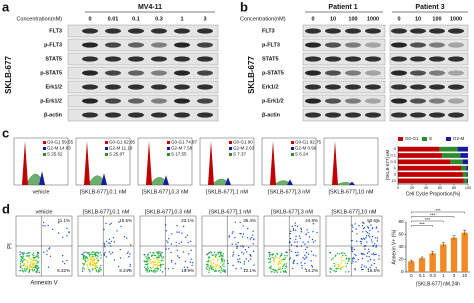  What do you see at coordinates (422, 223) in the screenshot?
I see `significance: ***` at bounding box center [422, 223].